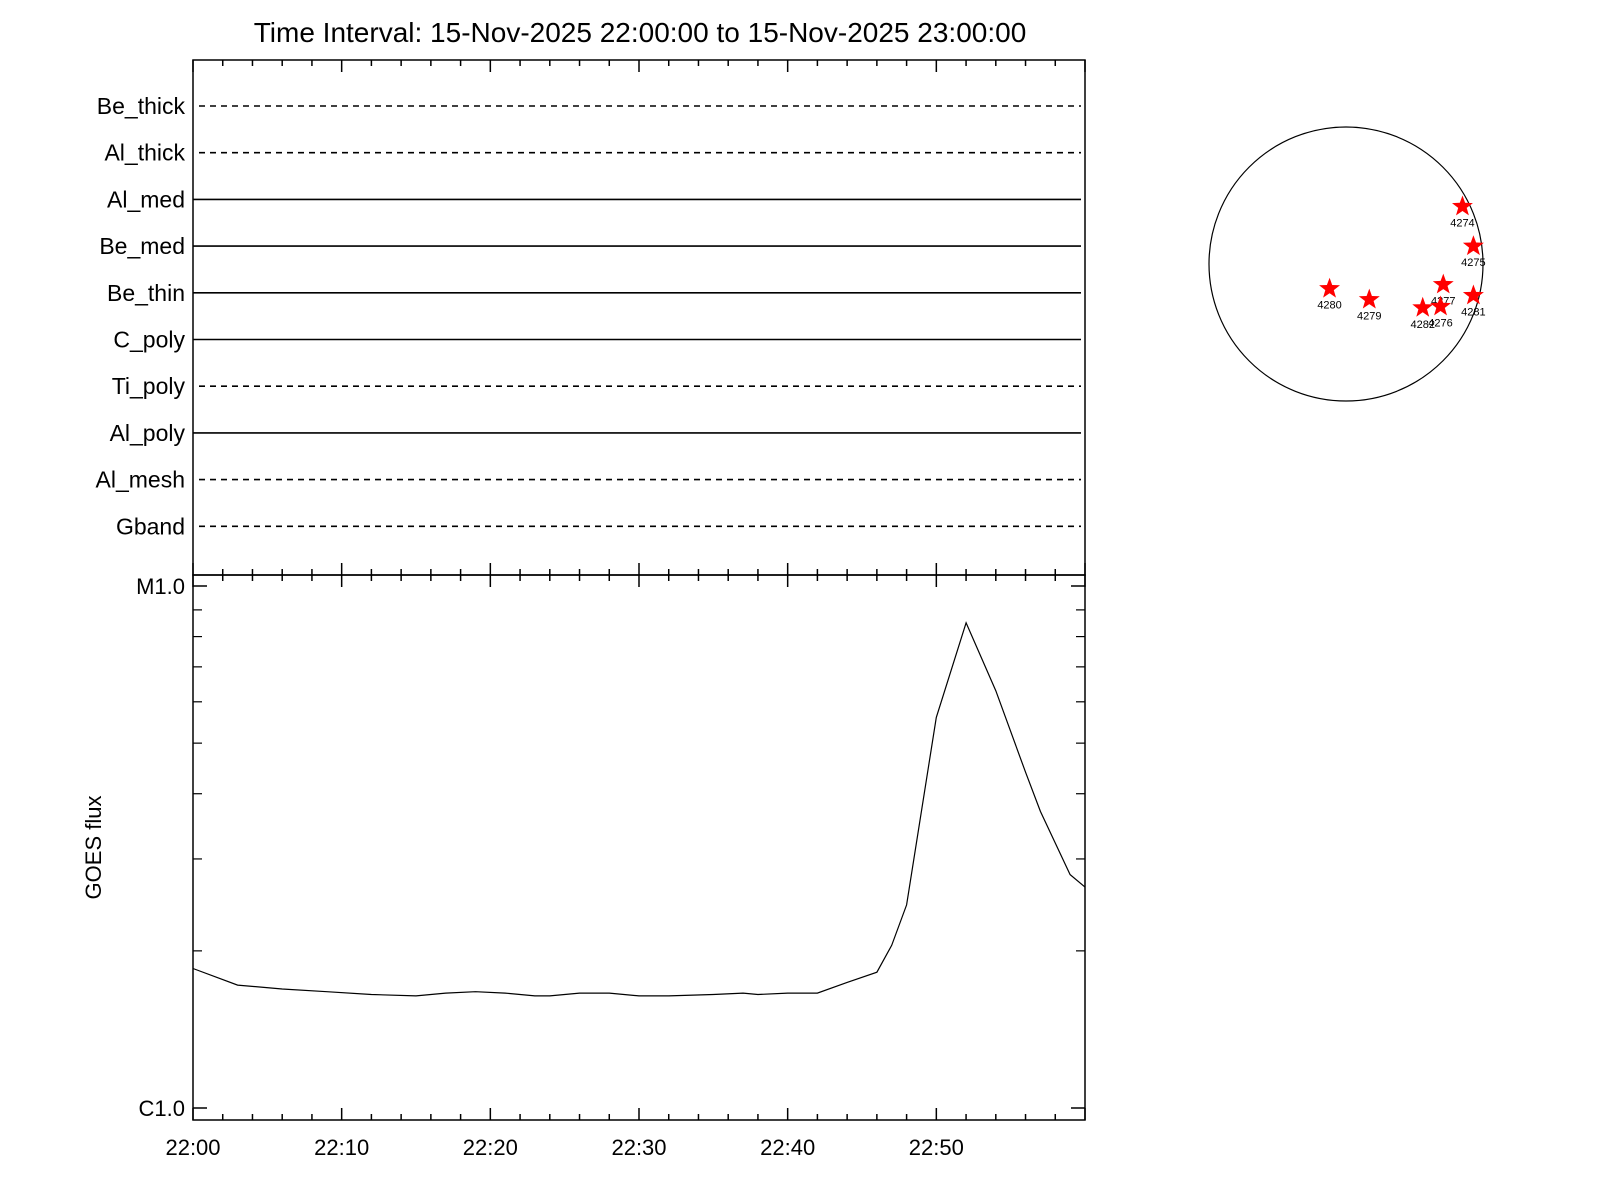  I want to click on x-tick-label: 22:10, so click(341, 1147).